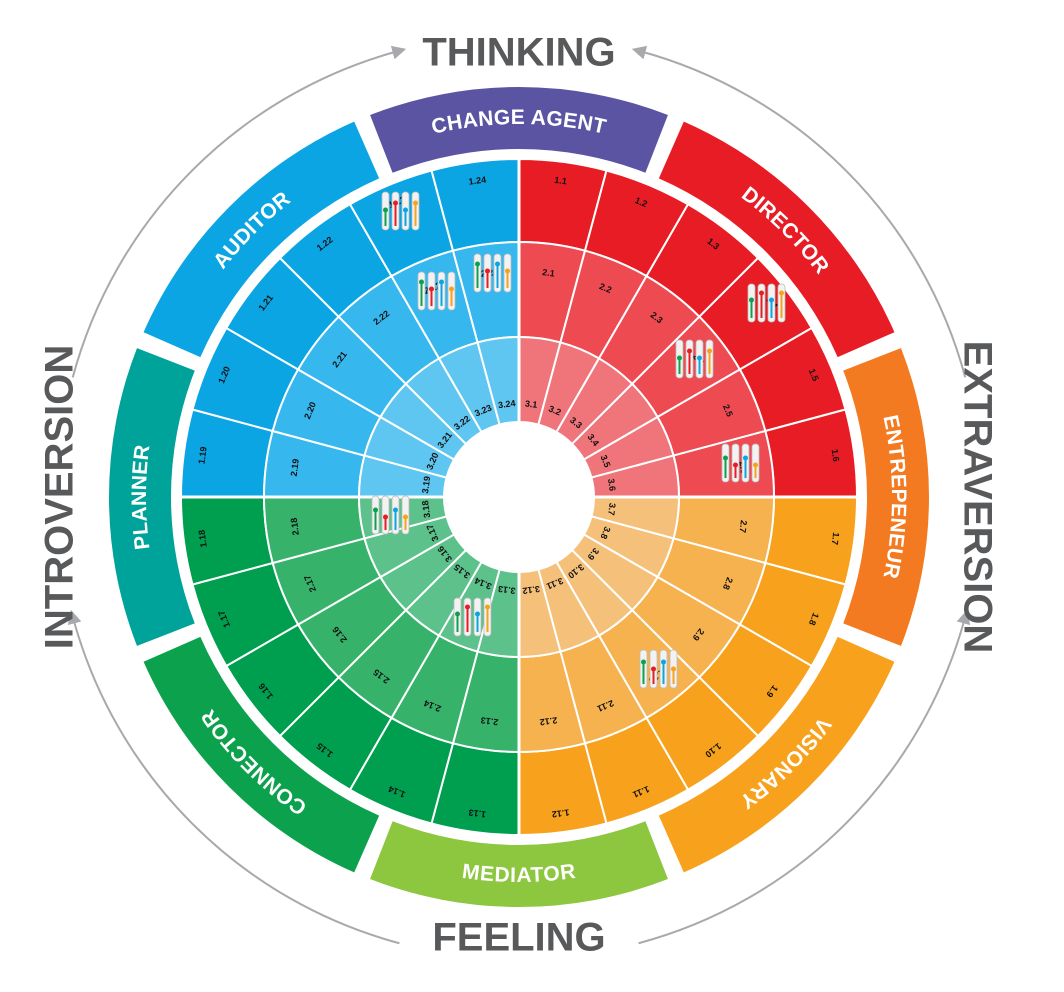 The height and width of the screenshot is (992, 1064). What do you see at coordinates (295, 467) in the screenshot?
I see `segment-label: 2.19` at bounding box center [295, 467].